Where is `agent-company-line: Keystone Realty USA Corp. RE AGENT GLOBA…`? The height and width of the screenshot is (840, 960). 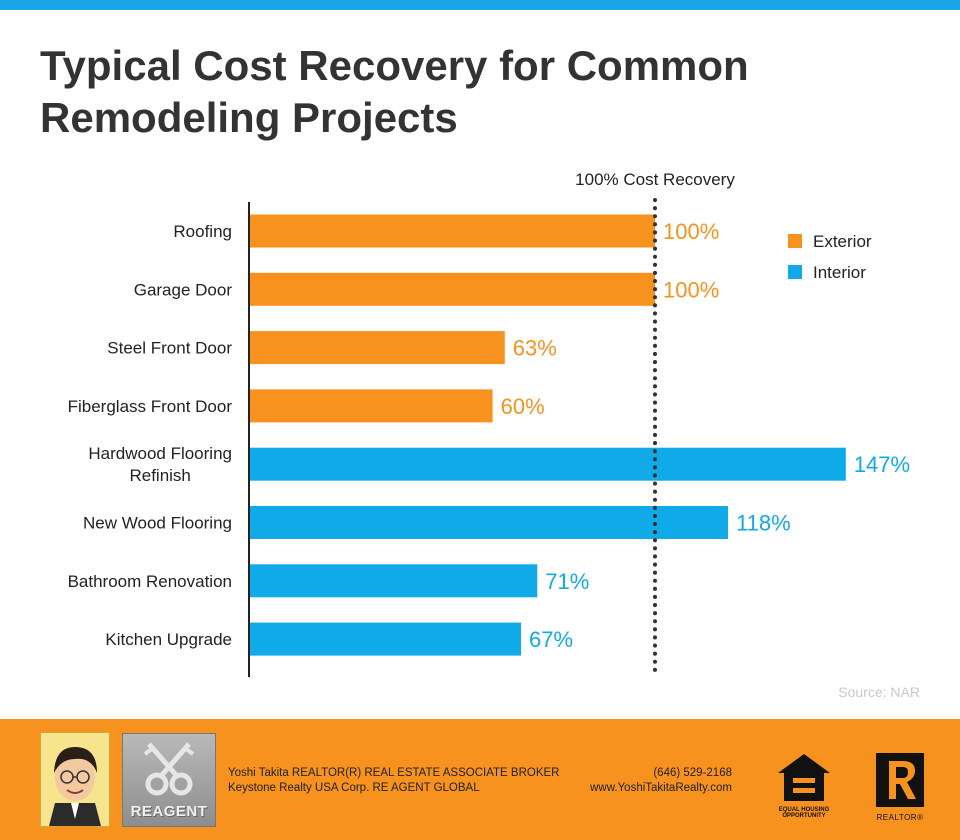 agent-company-line: Keystone Realty USA Corp. RE AGENT GLOBA… is located at coordinates (354, 788).